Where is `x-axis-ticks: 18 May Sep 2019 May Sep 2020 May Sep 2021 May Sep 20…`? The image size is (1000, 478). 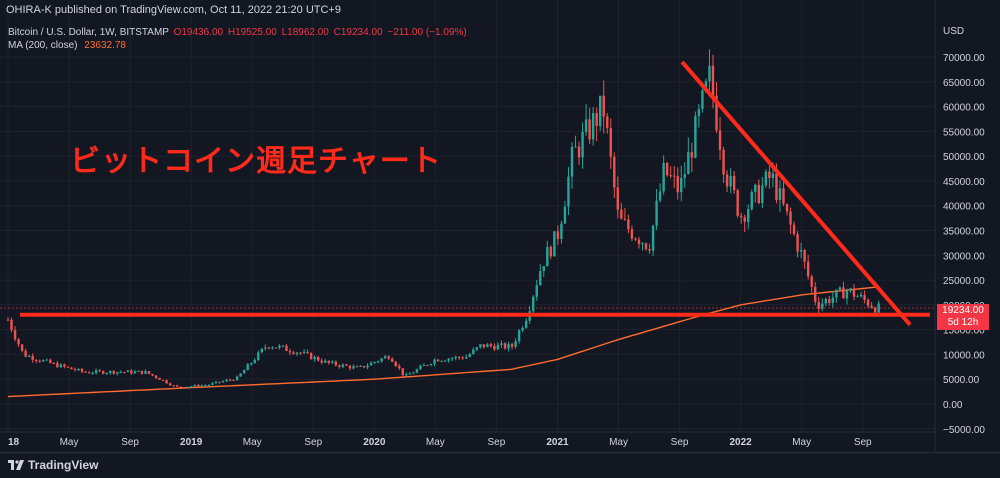 x-axis-ticks: 18 May Sep 2019 May Sep 2020 May Sep 2021 May Sep 20… is located at coordinates (440, 442).